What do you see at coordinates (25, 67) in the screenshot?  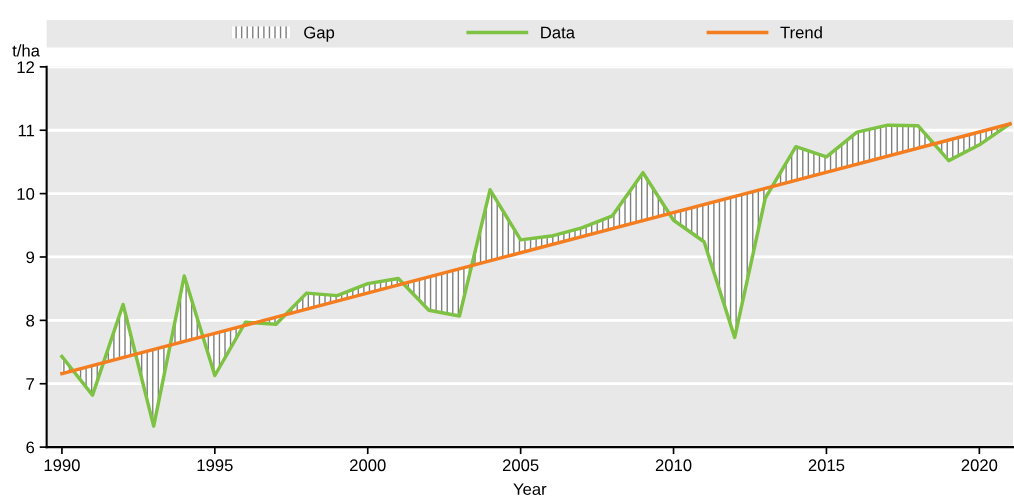 I see `y-tick-label: 12` at bounding box center [25, 67].